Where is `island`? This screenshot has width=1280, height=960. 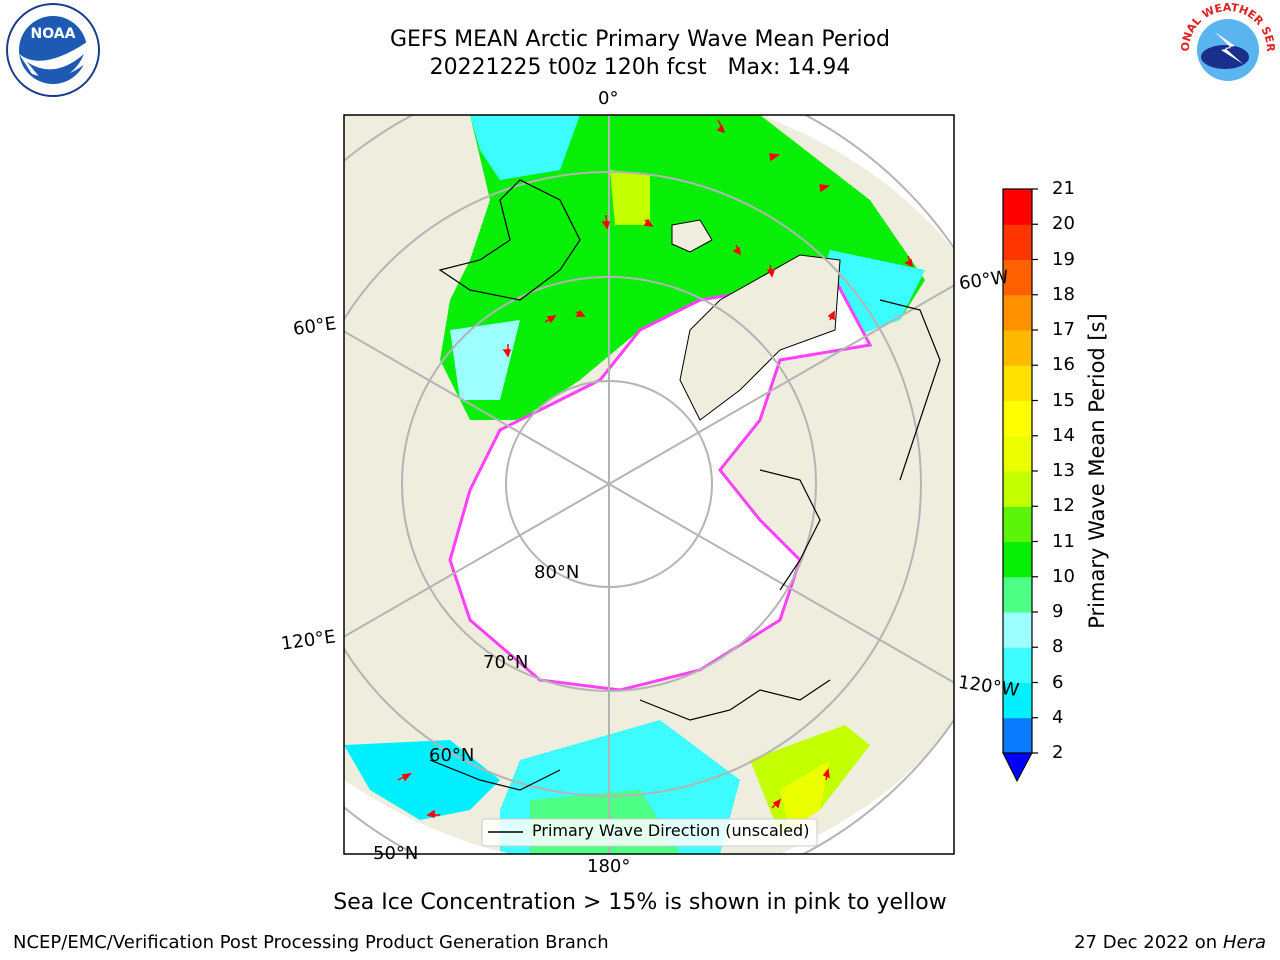
island is located at coordinates (692, 236).